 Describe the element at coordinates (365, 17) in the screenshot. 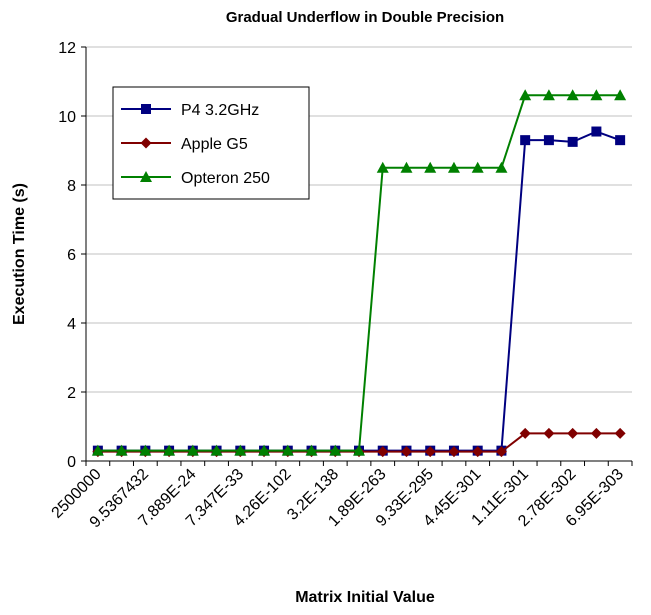

I see `chart-title: Gradual Underflow in Double Precision` at that location.